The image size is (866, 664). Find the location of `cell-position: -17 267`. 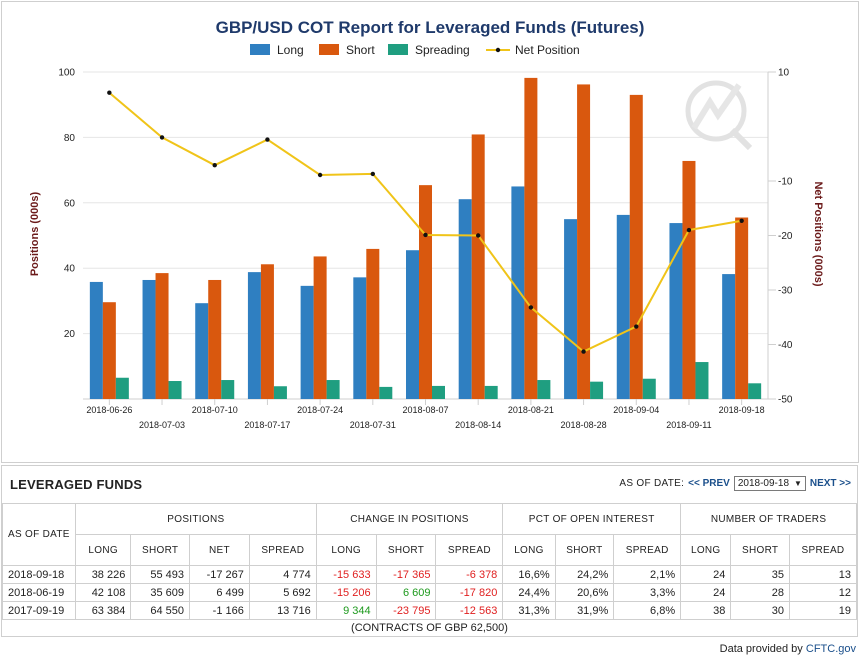

cell-position: -17 267 is located at coordinates (219, 574).